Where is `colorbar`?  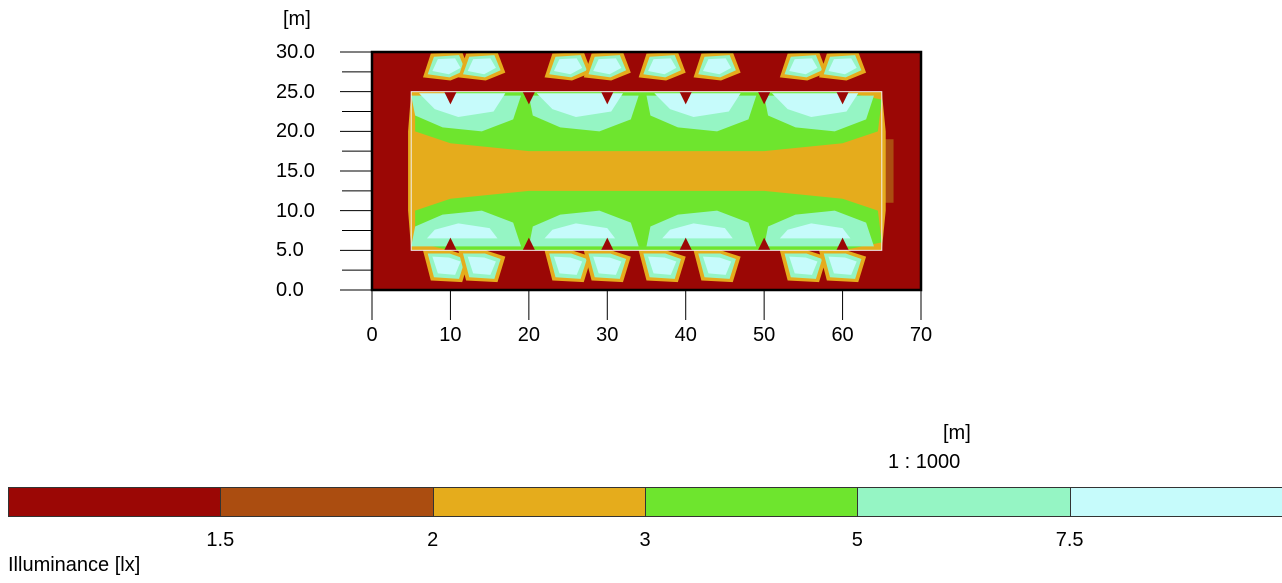 colorbar is located at coordinates (645, 502).